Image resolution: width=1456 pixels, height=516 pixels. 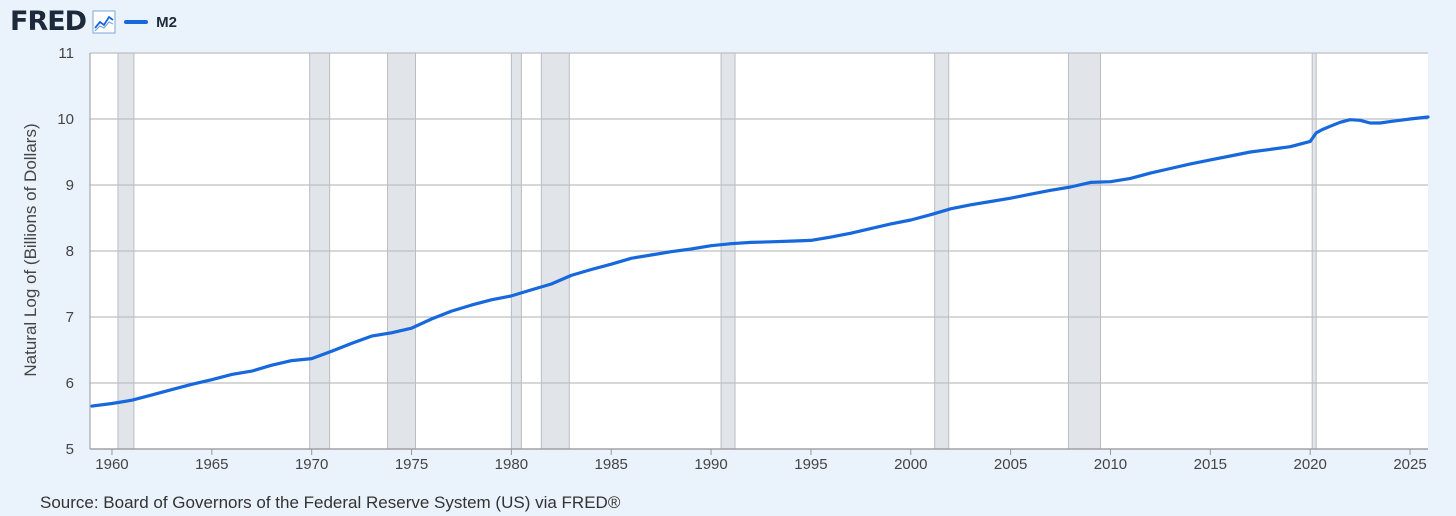 I want to click on x-tick-label: 2010, so click(x=1110, y=464).